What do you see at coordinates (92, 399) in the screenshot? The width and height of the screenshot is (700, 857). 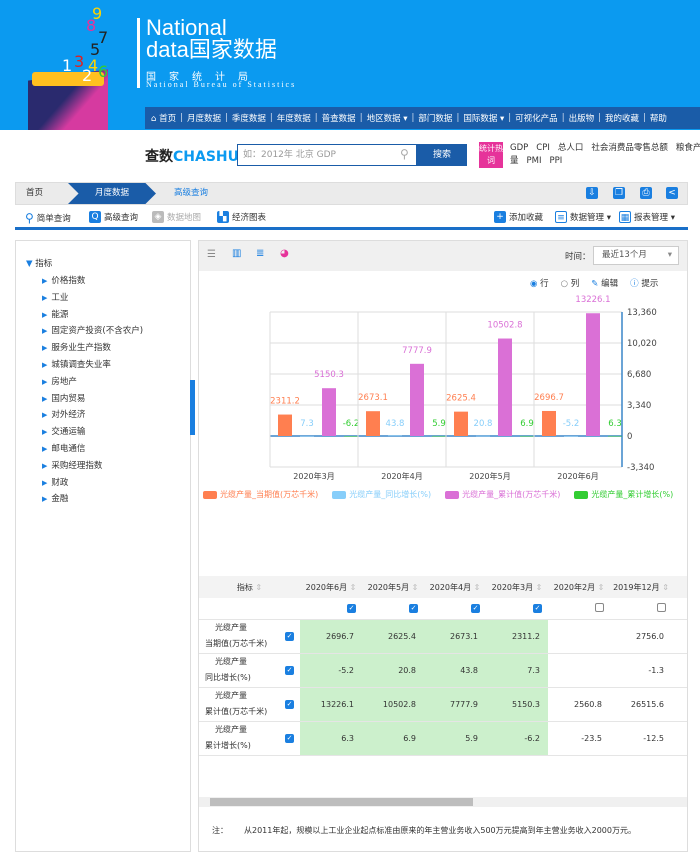 I see `tree-item: 国内贸易` at bounding box center [92, 399].